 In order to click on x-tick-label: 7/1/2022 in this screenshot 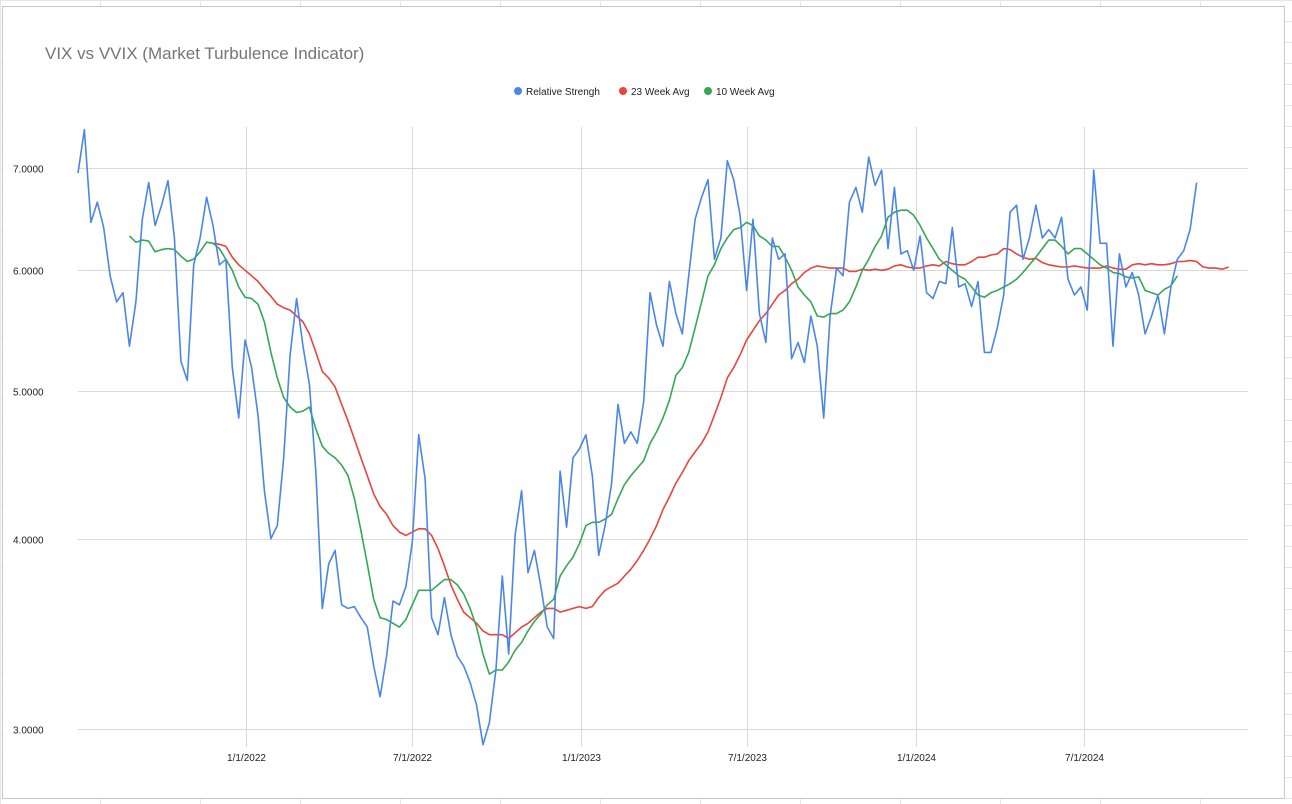, I will do `click(412, 758)`.